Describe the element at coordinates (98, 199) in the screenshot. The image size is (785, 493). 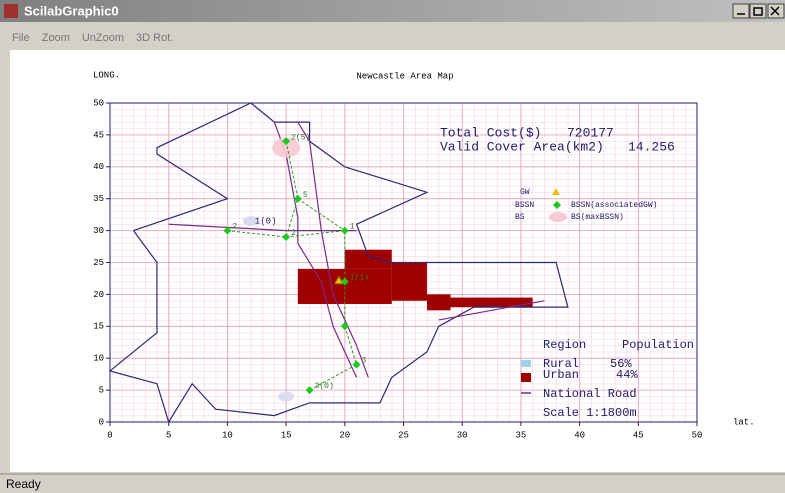
I see `y-tick-label: 35` at that location.